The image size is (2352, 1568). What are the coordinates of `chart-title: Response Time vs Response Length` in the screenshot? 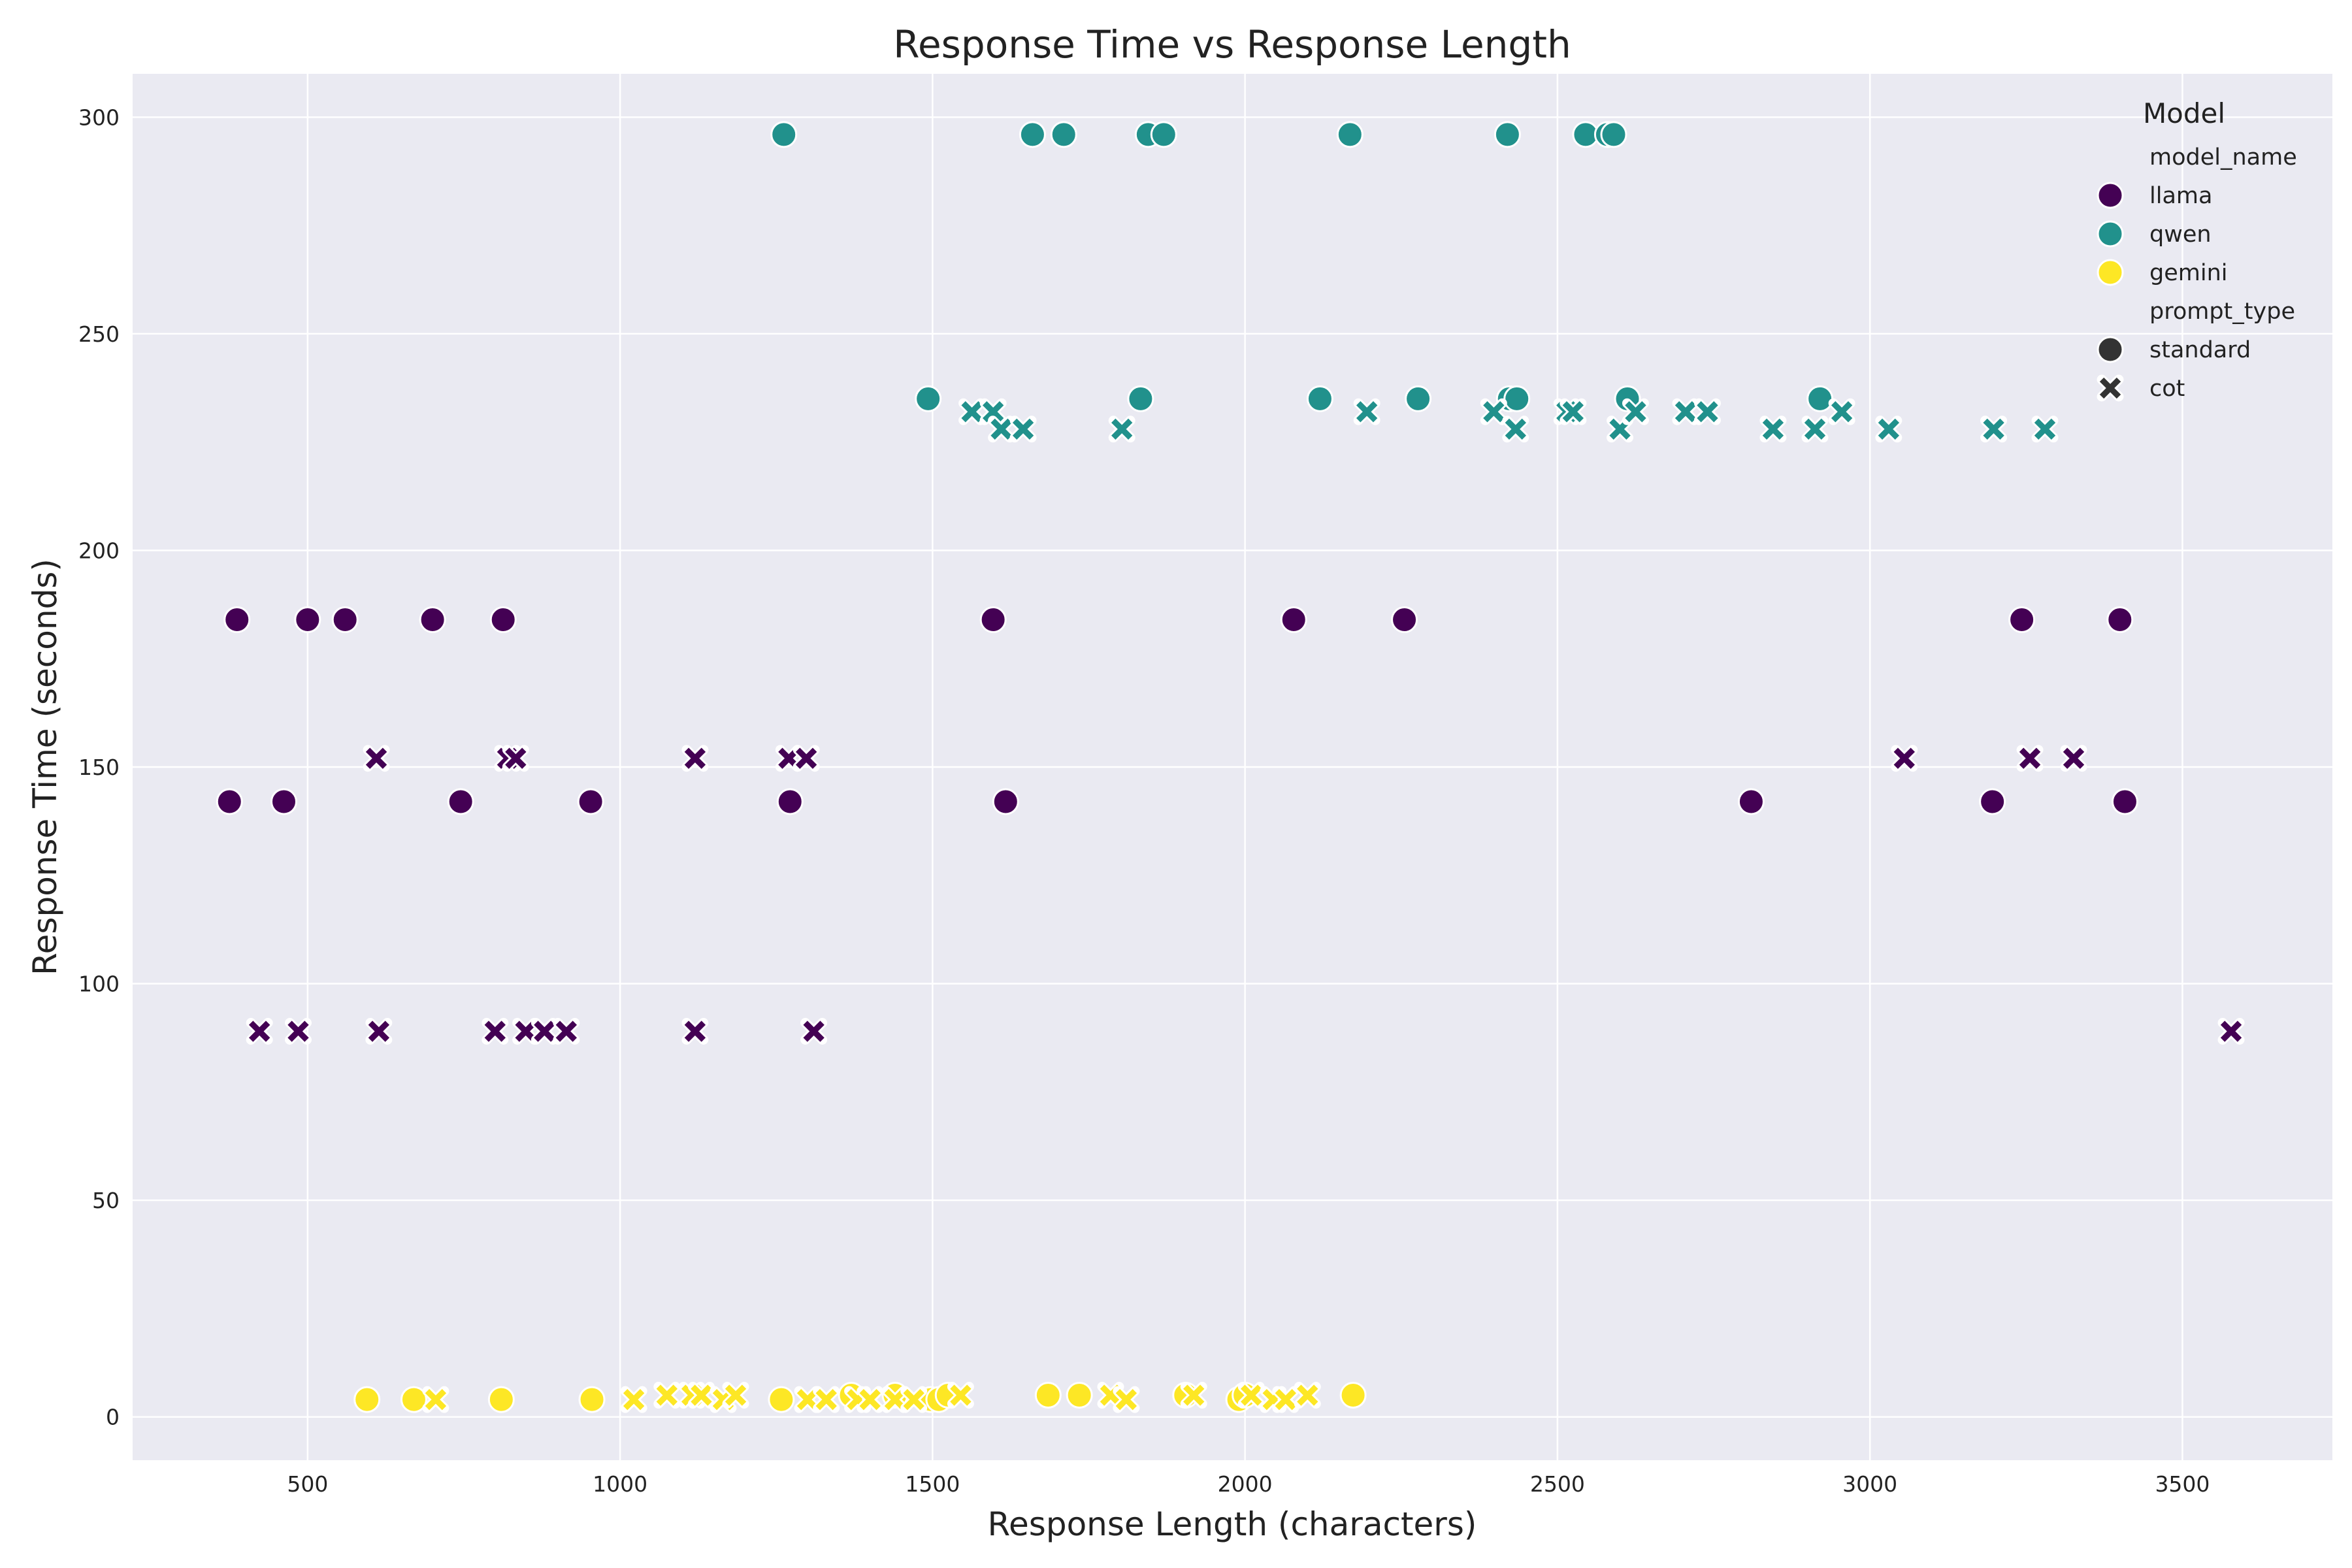 It's located at (1232, 44).